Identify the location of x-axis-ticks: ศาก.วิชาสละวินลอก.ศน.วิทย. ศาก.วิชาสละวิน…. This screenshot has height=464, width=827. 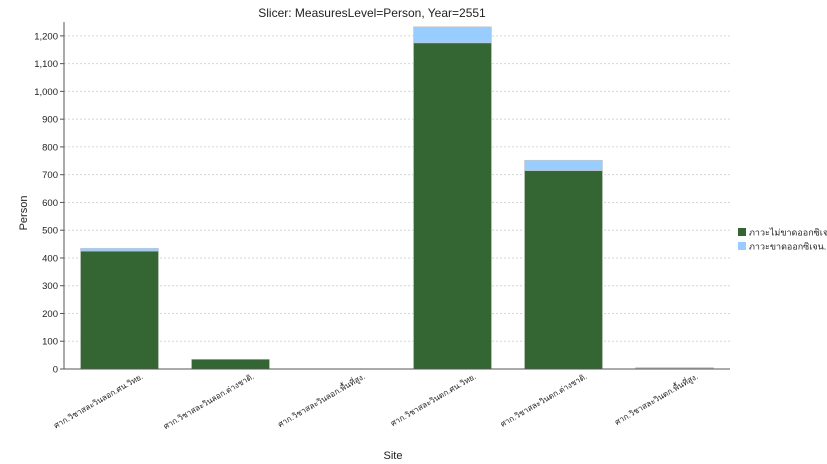
(376, 400).